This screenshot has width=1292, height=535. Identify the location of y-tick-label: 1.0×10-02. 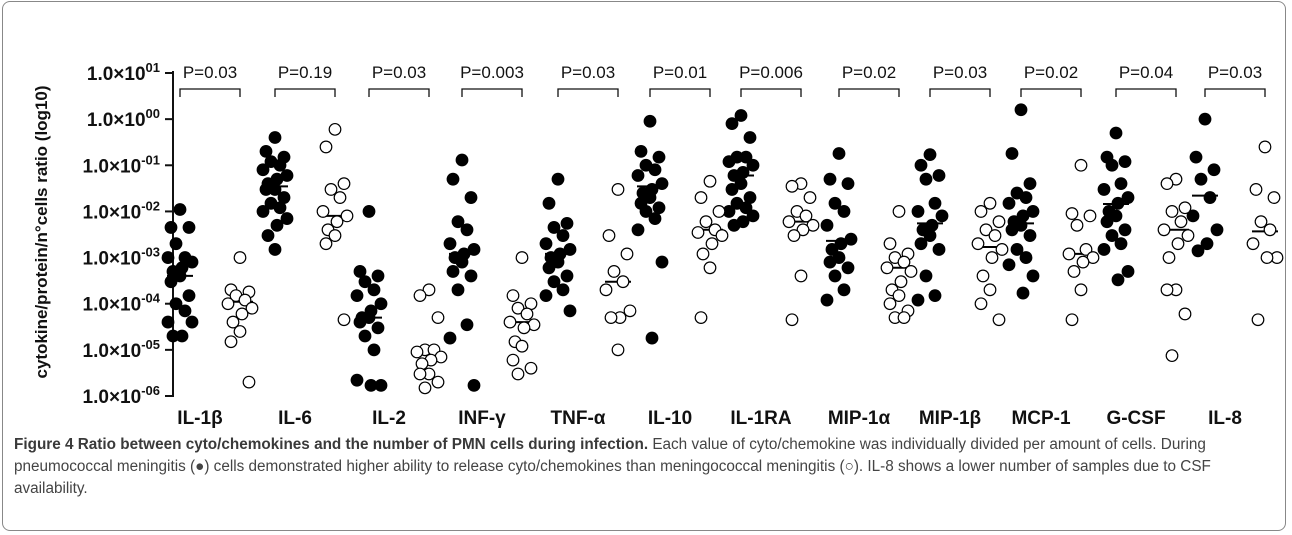
(121, 210).